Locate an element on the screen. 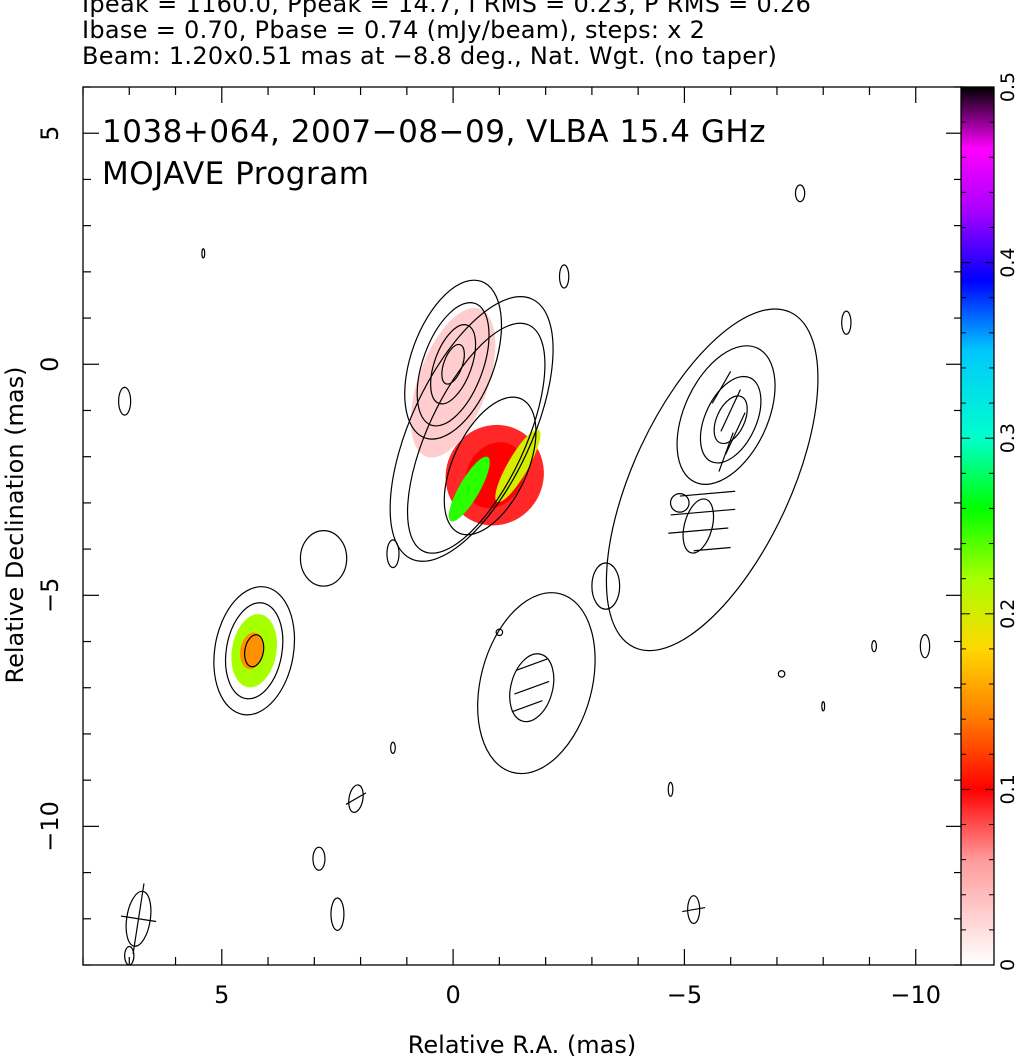 Image resolution: width=1022 pixels, height=1060 pixels. y-tick-label: 0 is located at coordinates (50, 364).